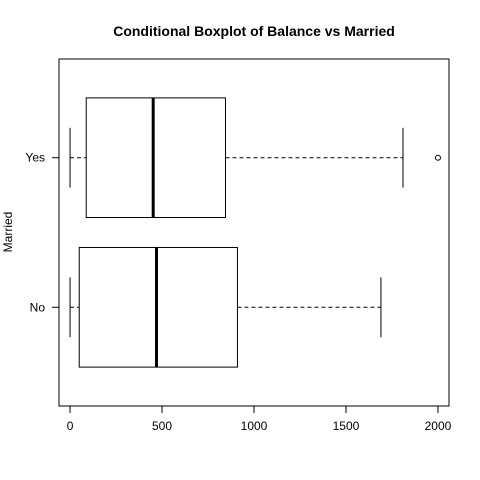  What do you see at coordinates (346, 426) in the screenshot?
I see `x-tick-label: 1500` at bounding box center [346, 426].